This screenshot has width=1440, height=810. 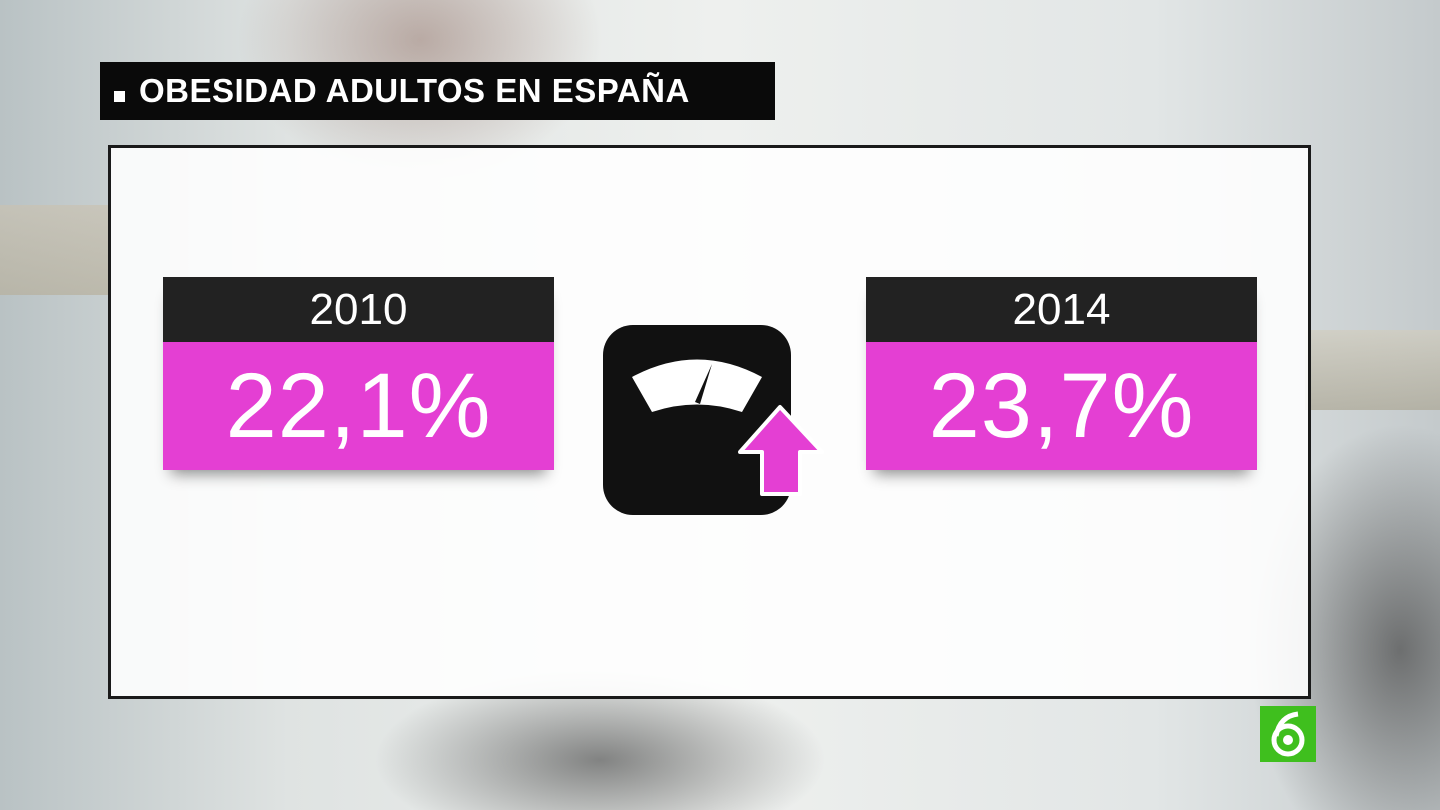 What do you see at coordinates (713, 420) in the screenshot?
I see `scale-icon` at bounding box center [713, 420].